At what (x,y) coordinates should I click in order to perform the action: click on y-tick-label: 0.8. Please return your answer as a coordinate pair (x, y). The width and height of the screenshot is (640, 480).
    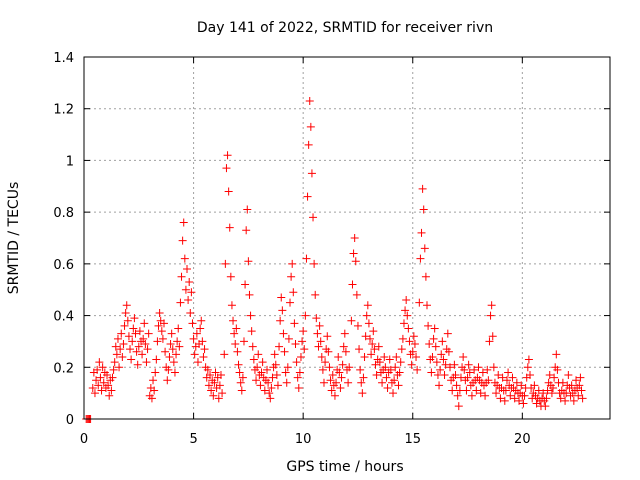
    Looking at the image, I should click on (63, 213).